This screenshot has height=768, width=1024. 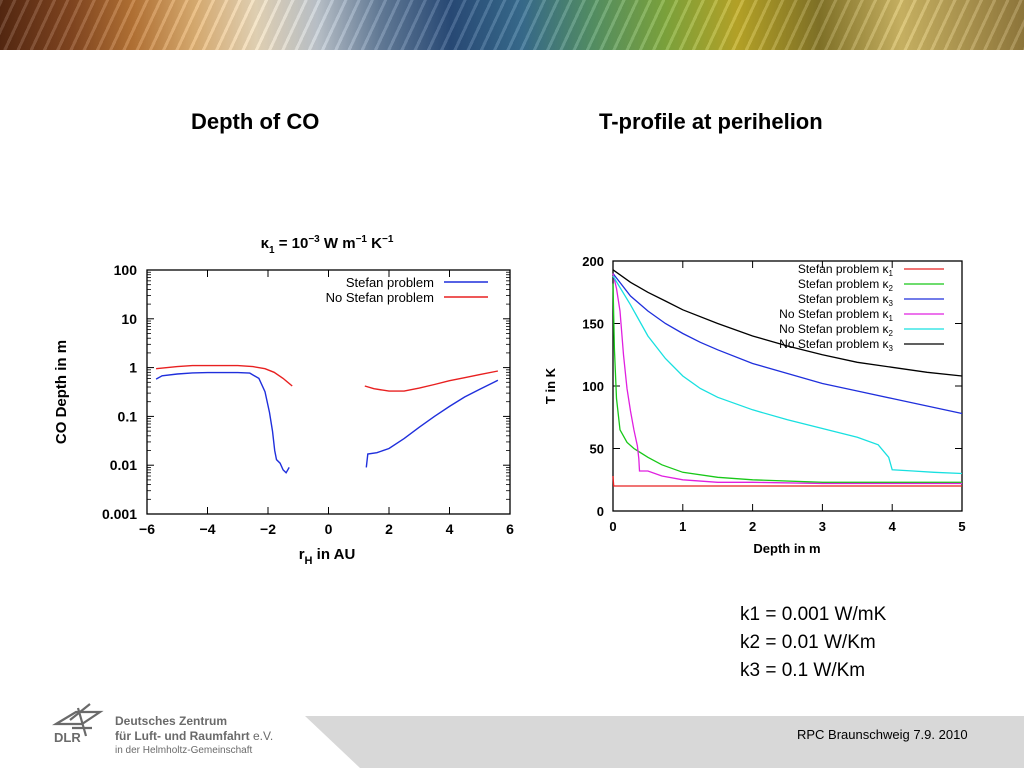 I want to click on co-y-tick-label: 0.01, so click(x=123, y=465).